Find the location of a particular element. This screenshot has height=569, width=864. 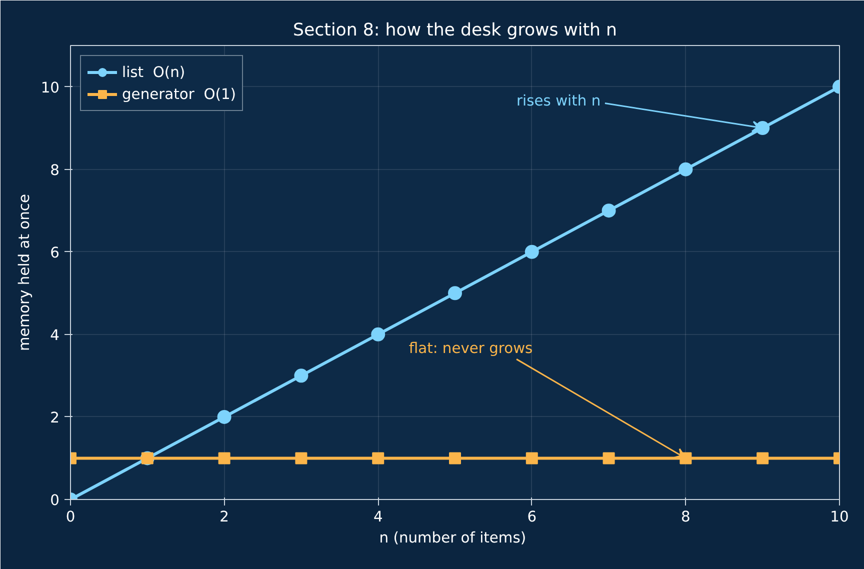

legend-label: generator O(1) is located at coordinates (179, 94).